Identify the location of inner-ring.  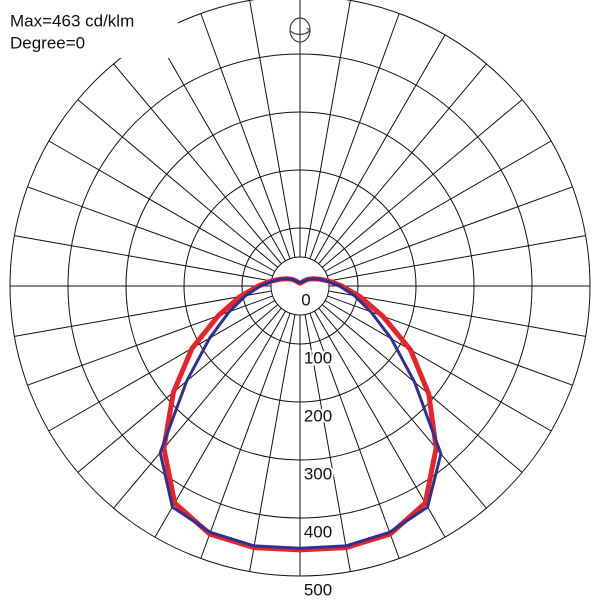
(300, 286).